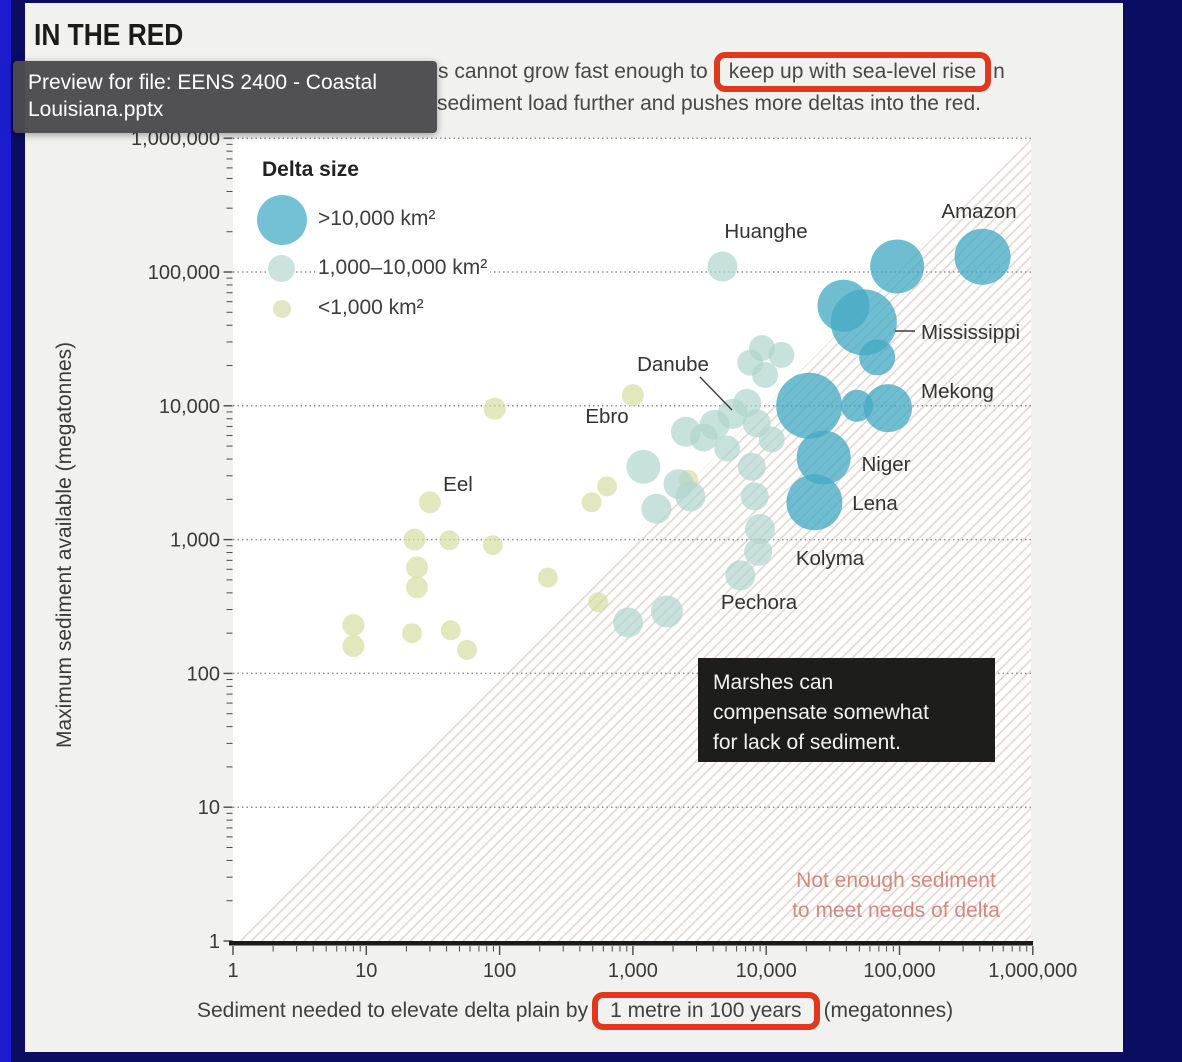 The height and width of the screenshot is (1062, 1182). What do you see at coordinates (814, 502) in the screenshot?
I see `bubble-Lena` at bounding box center [814, 502].